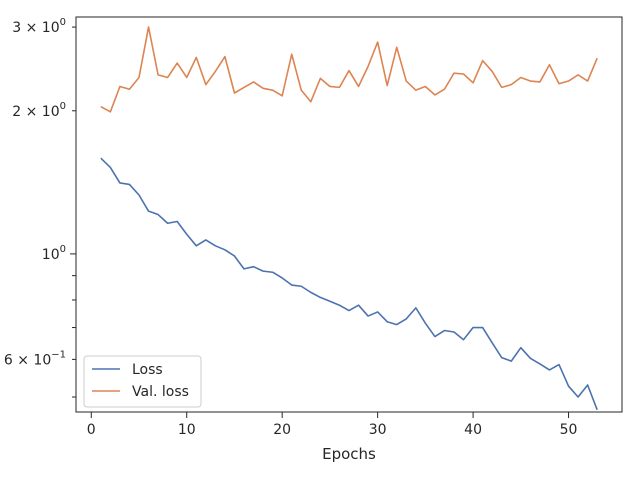 The height and width of the screenshot is (480, 640). I want to click on legend: Loss Val. loss, so click(142, 381).